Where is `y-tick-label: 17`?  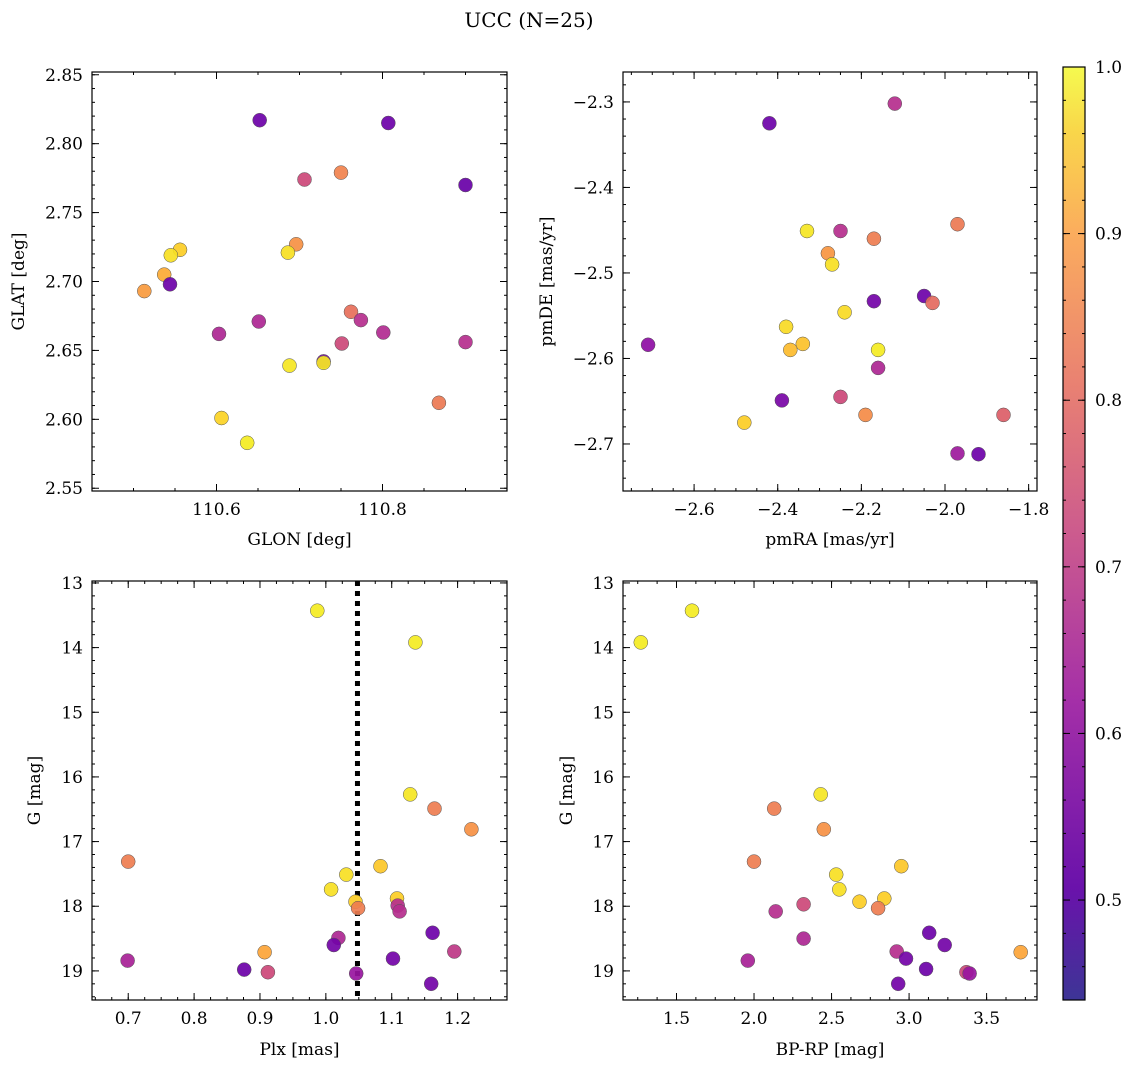 y-tick-label: 17 is located at coordinates (72, 843).